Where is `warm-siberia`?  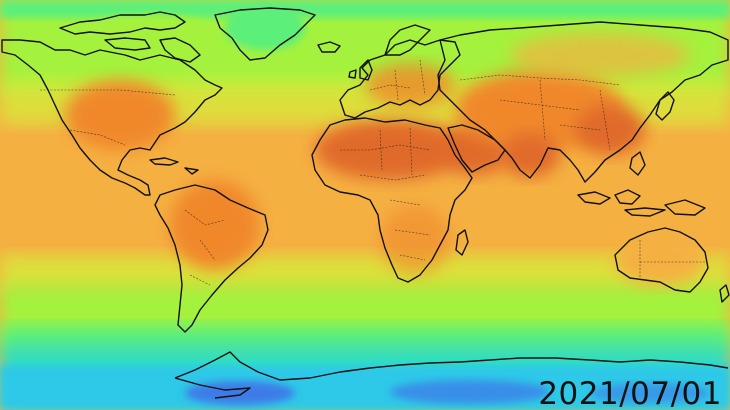
warm-siberia is located at coordinates (600, 55).